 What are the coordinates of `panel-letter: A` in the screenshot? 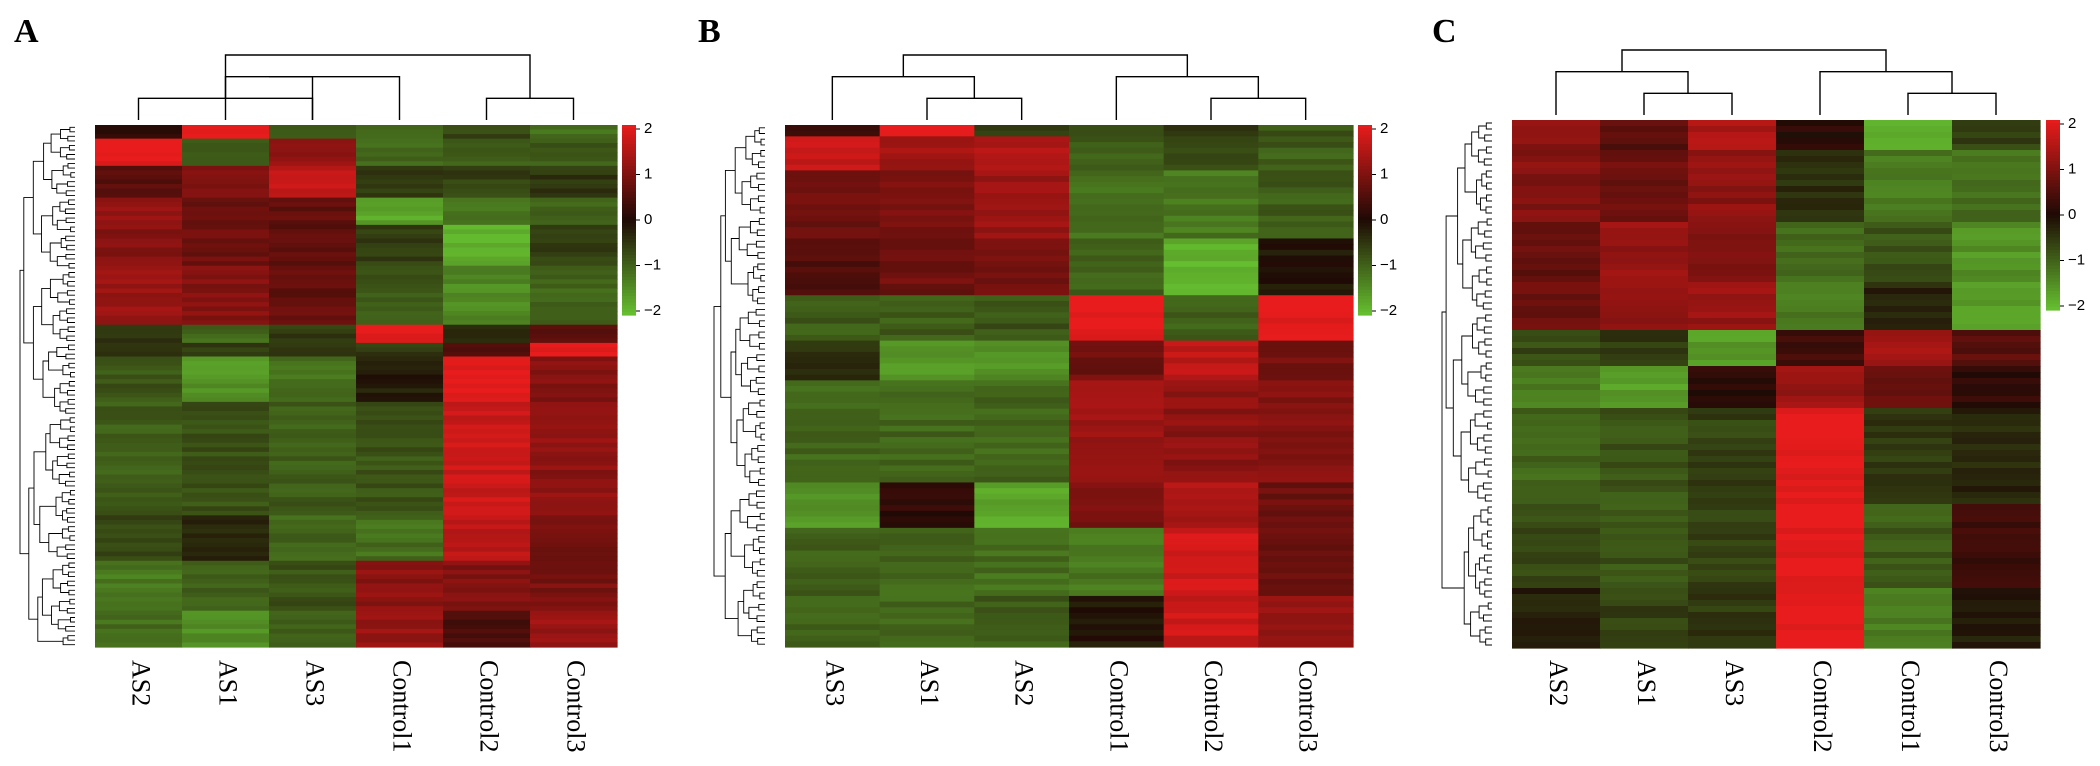 It's located at (26, 31).